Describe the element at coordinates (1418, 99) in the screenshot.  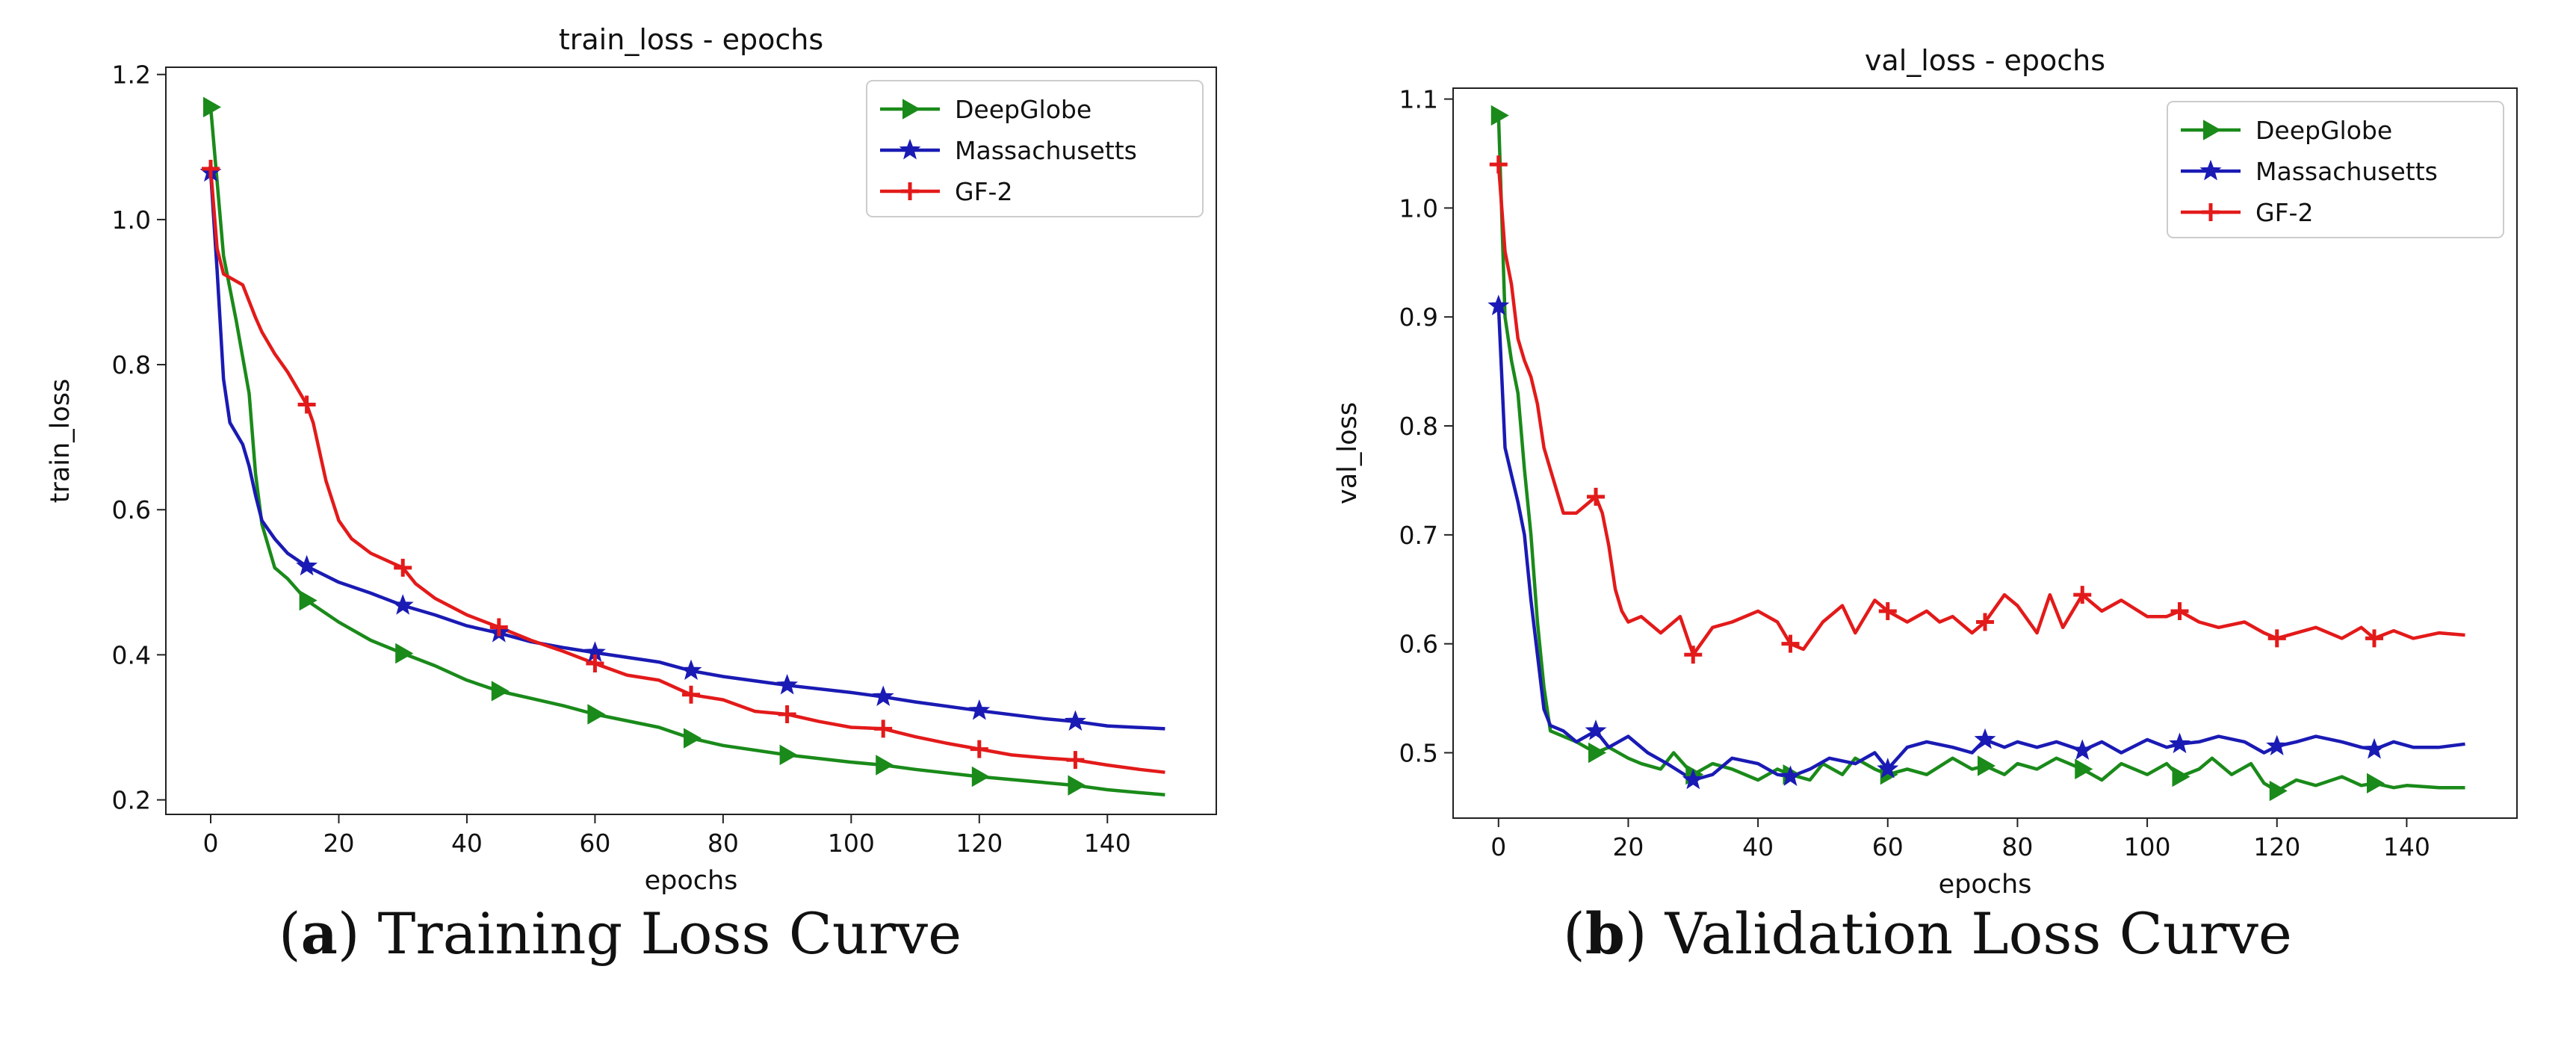
I see `y-tick-label: 1.1` at that location.